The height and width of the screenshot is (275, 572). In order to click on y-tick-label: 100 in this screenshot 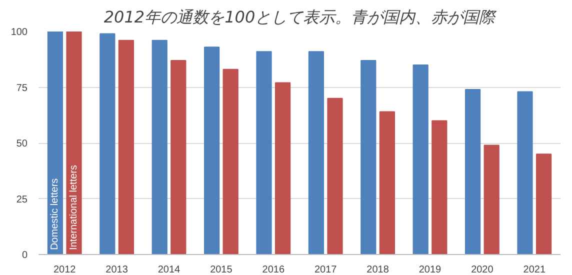, I will do `click(19, 32)`.